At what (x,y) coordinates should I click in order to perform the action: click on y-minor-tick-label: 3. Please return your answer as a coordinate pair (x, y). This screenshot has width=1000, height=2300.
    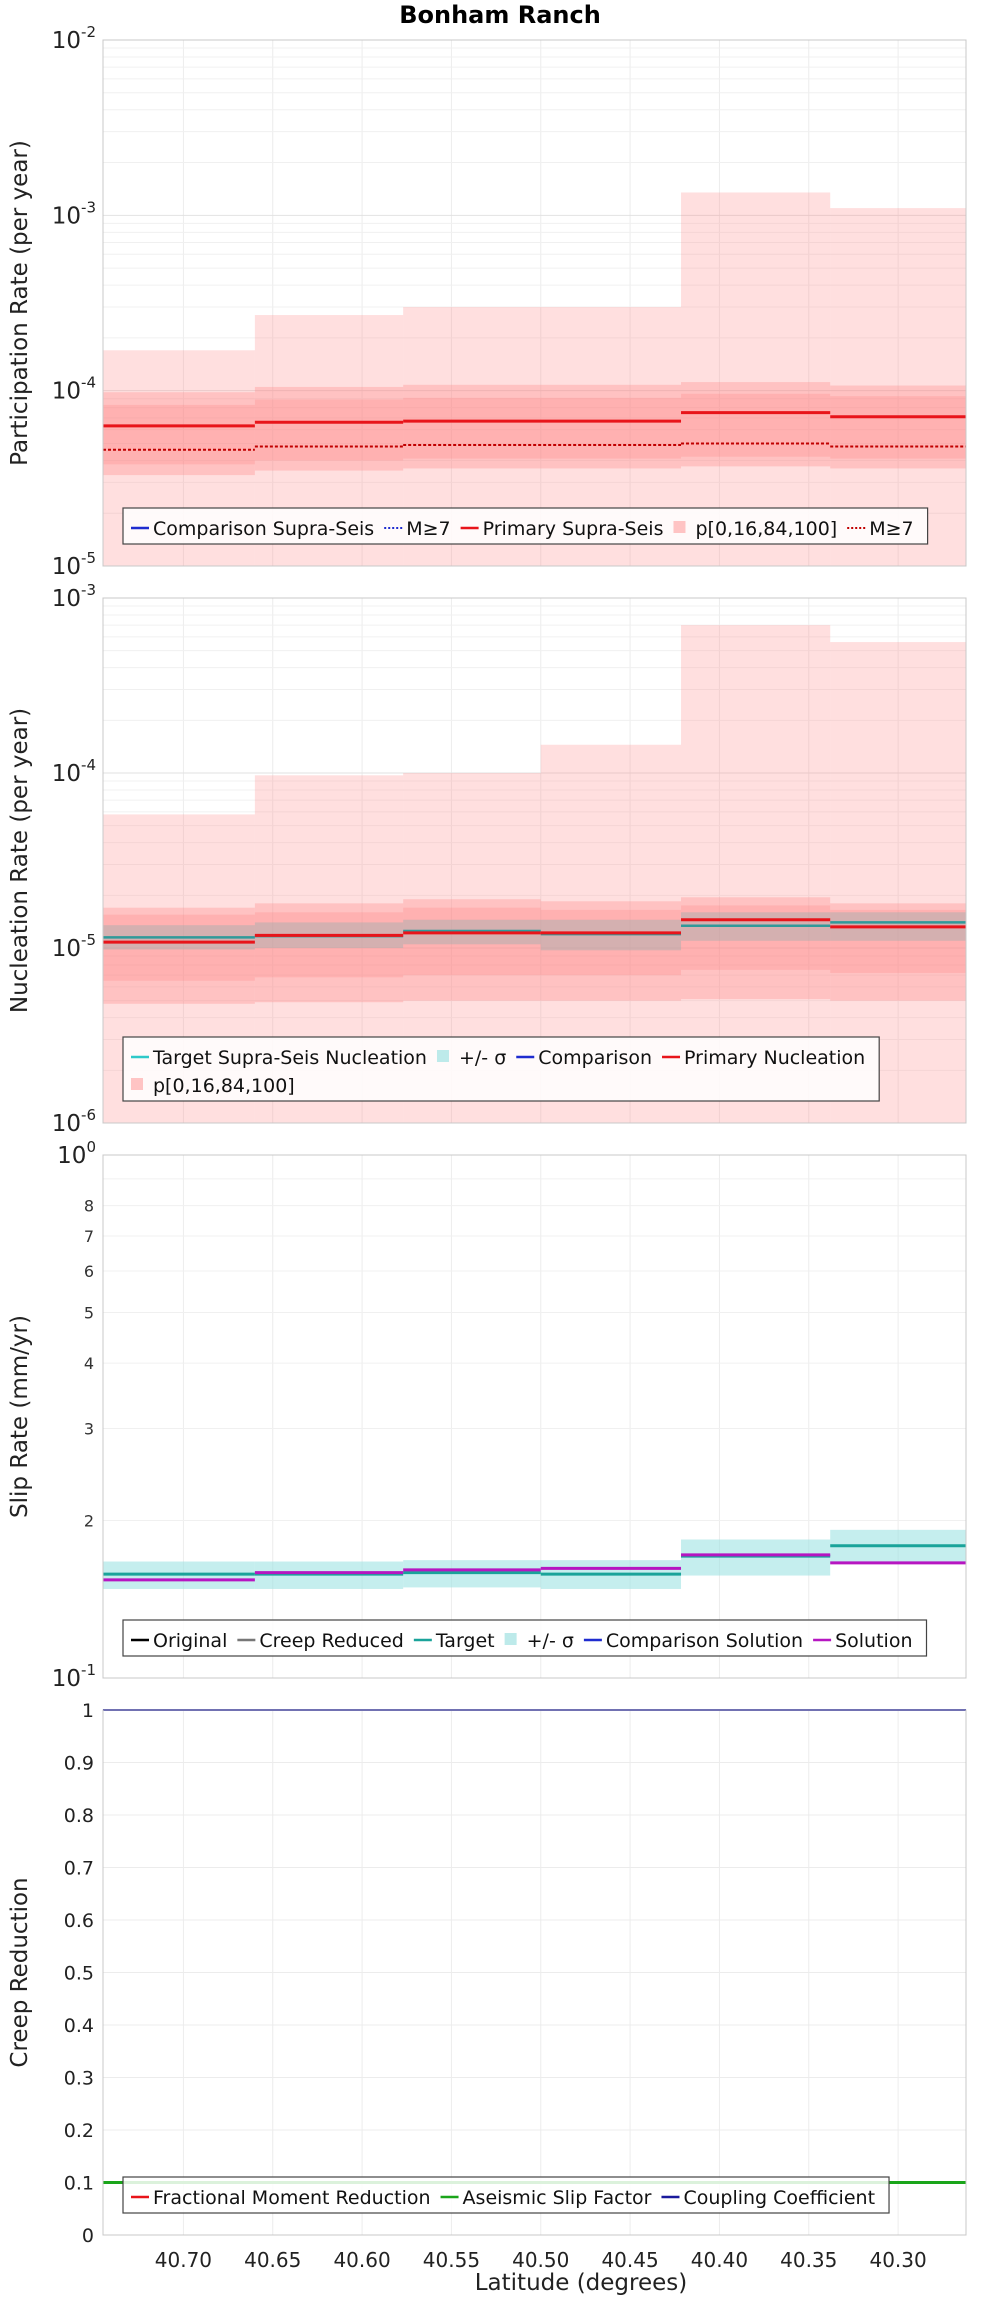
    Looking at the image, I should click on (89, 1428).